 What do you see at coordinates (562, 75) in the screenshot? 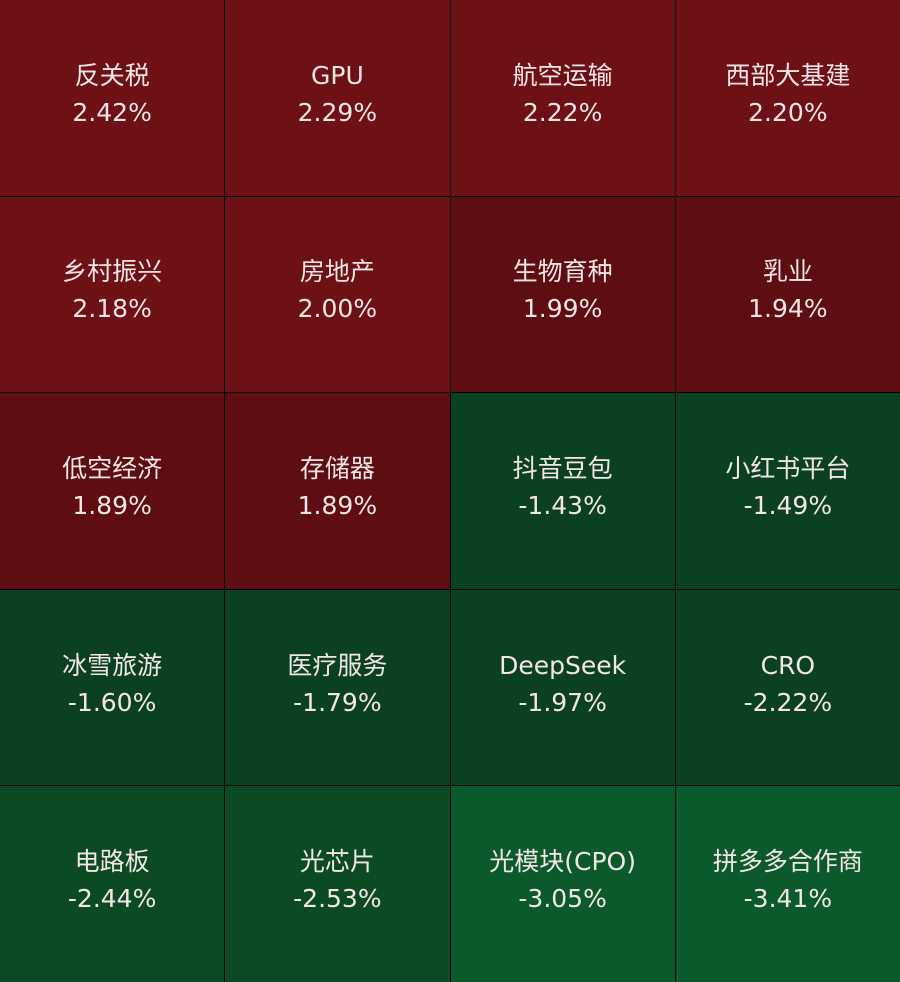
I see `cell-name: 航空运输` at bounding box center [562, 75].